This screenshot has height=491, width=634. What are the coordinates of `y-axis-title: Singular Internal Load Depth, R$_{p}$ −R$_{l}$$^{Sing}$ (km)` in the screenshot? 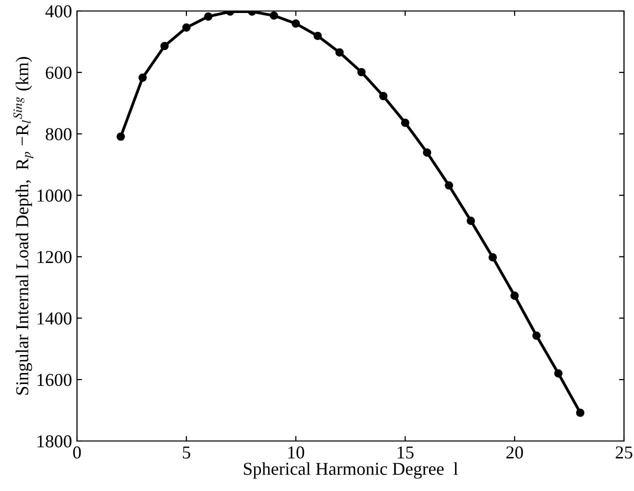 It's located at (23, 226).